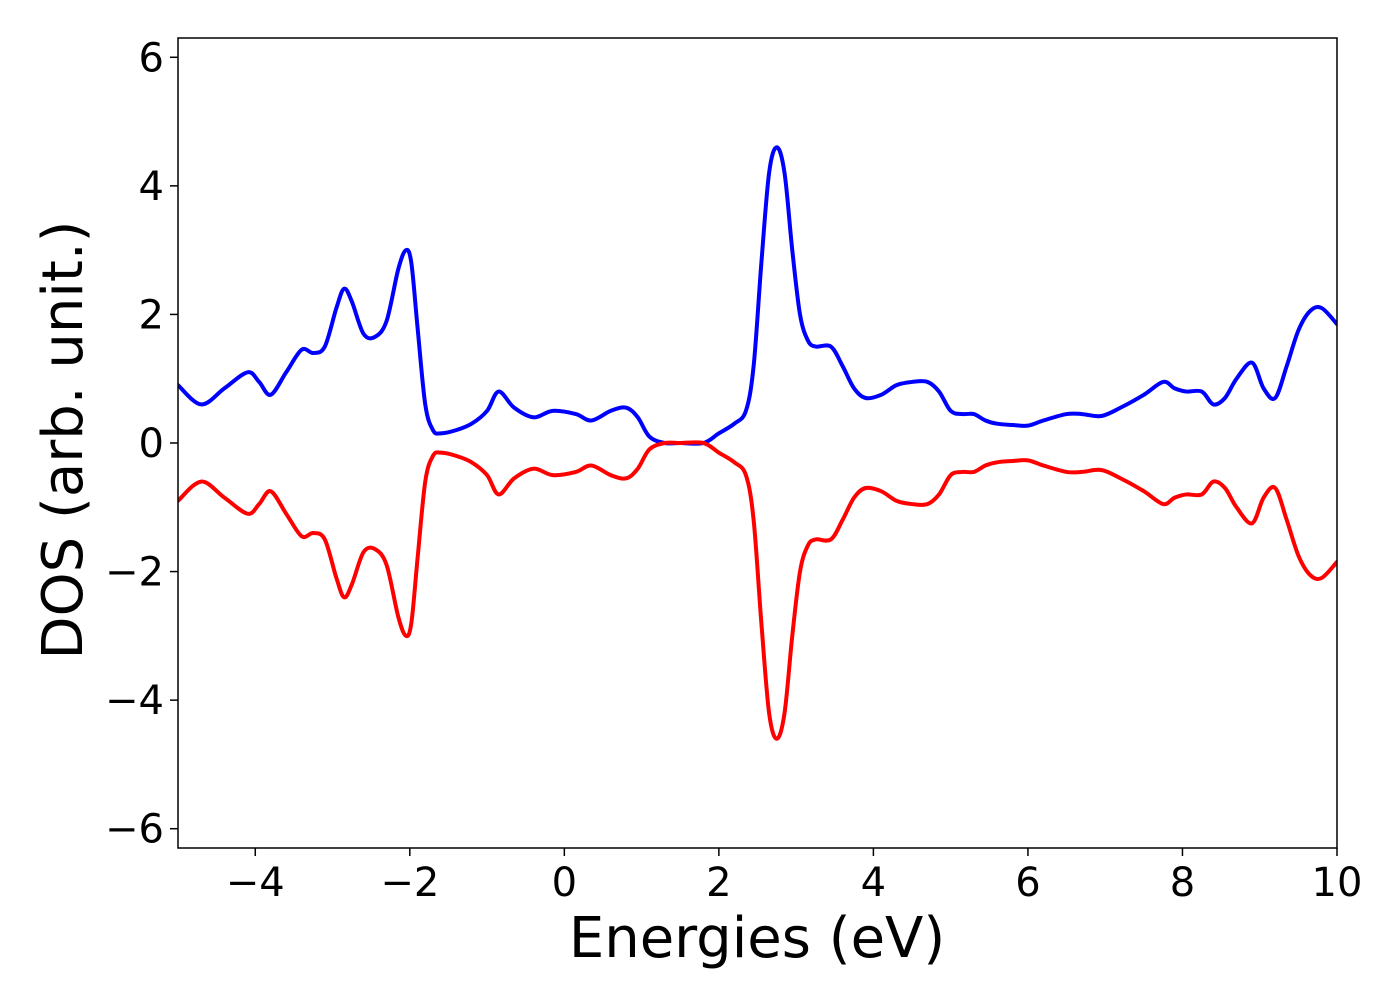 This screenshot has width=1400, height=1000. What do you see at coordinates (134, 701) in the screenshot?
I see `y-tick-label: −4` at bounding box center [134, 701].